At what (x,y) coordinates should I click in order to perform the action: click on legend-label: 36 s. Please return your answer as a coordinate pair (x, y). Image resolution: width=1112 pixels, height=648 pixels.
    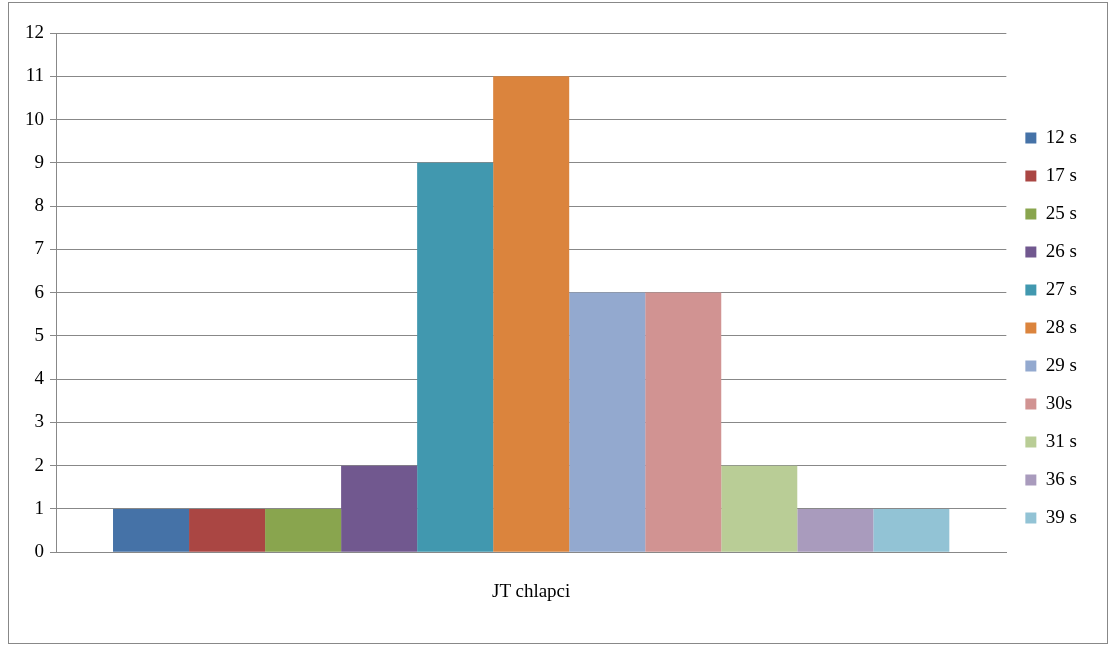
    Looking at the image, I should click on (1061, 478).